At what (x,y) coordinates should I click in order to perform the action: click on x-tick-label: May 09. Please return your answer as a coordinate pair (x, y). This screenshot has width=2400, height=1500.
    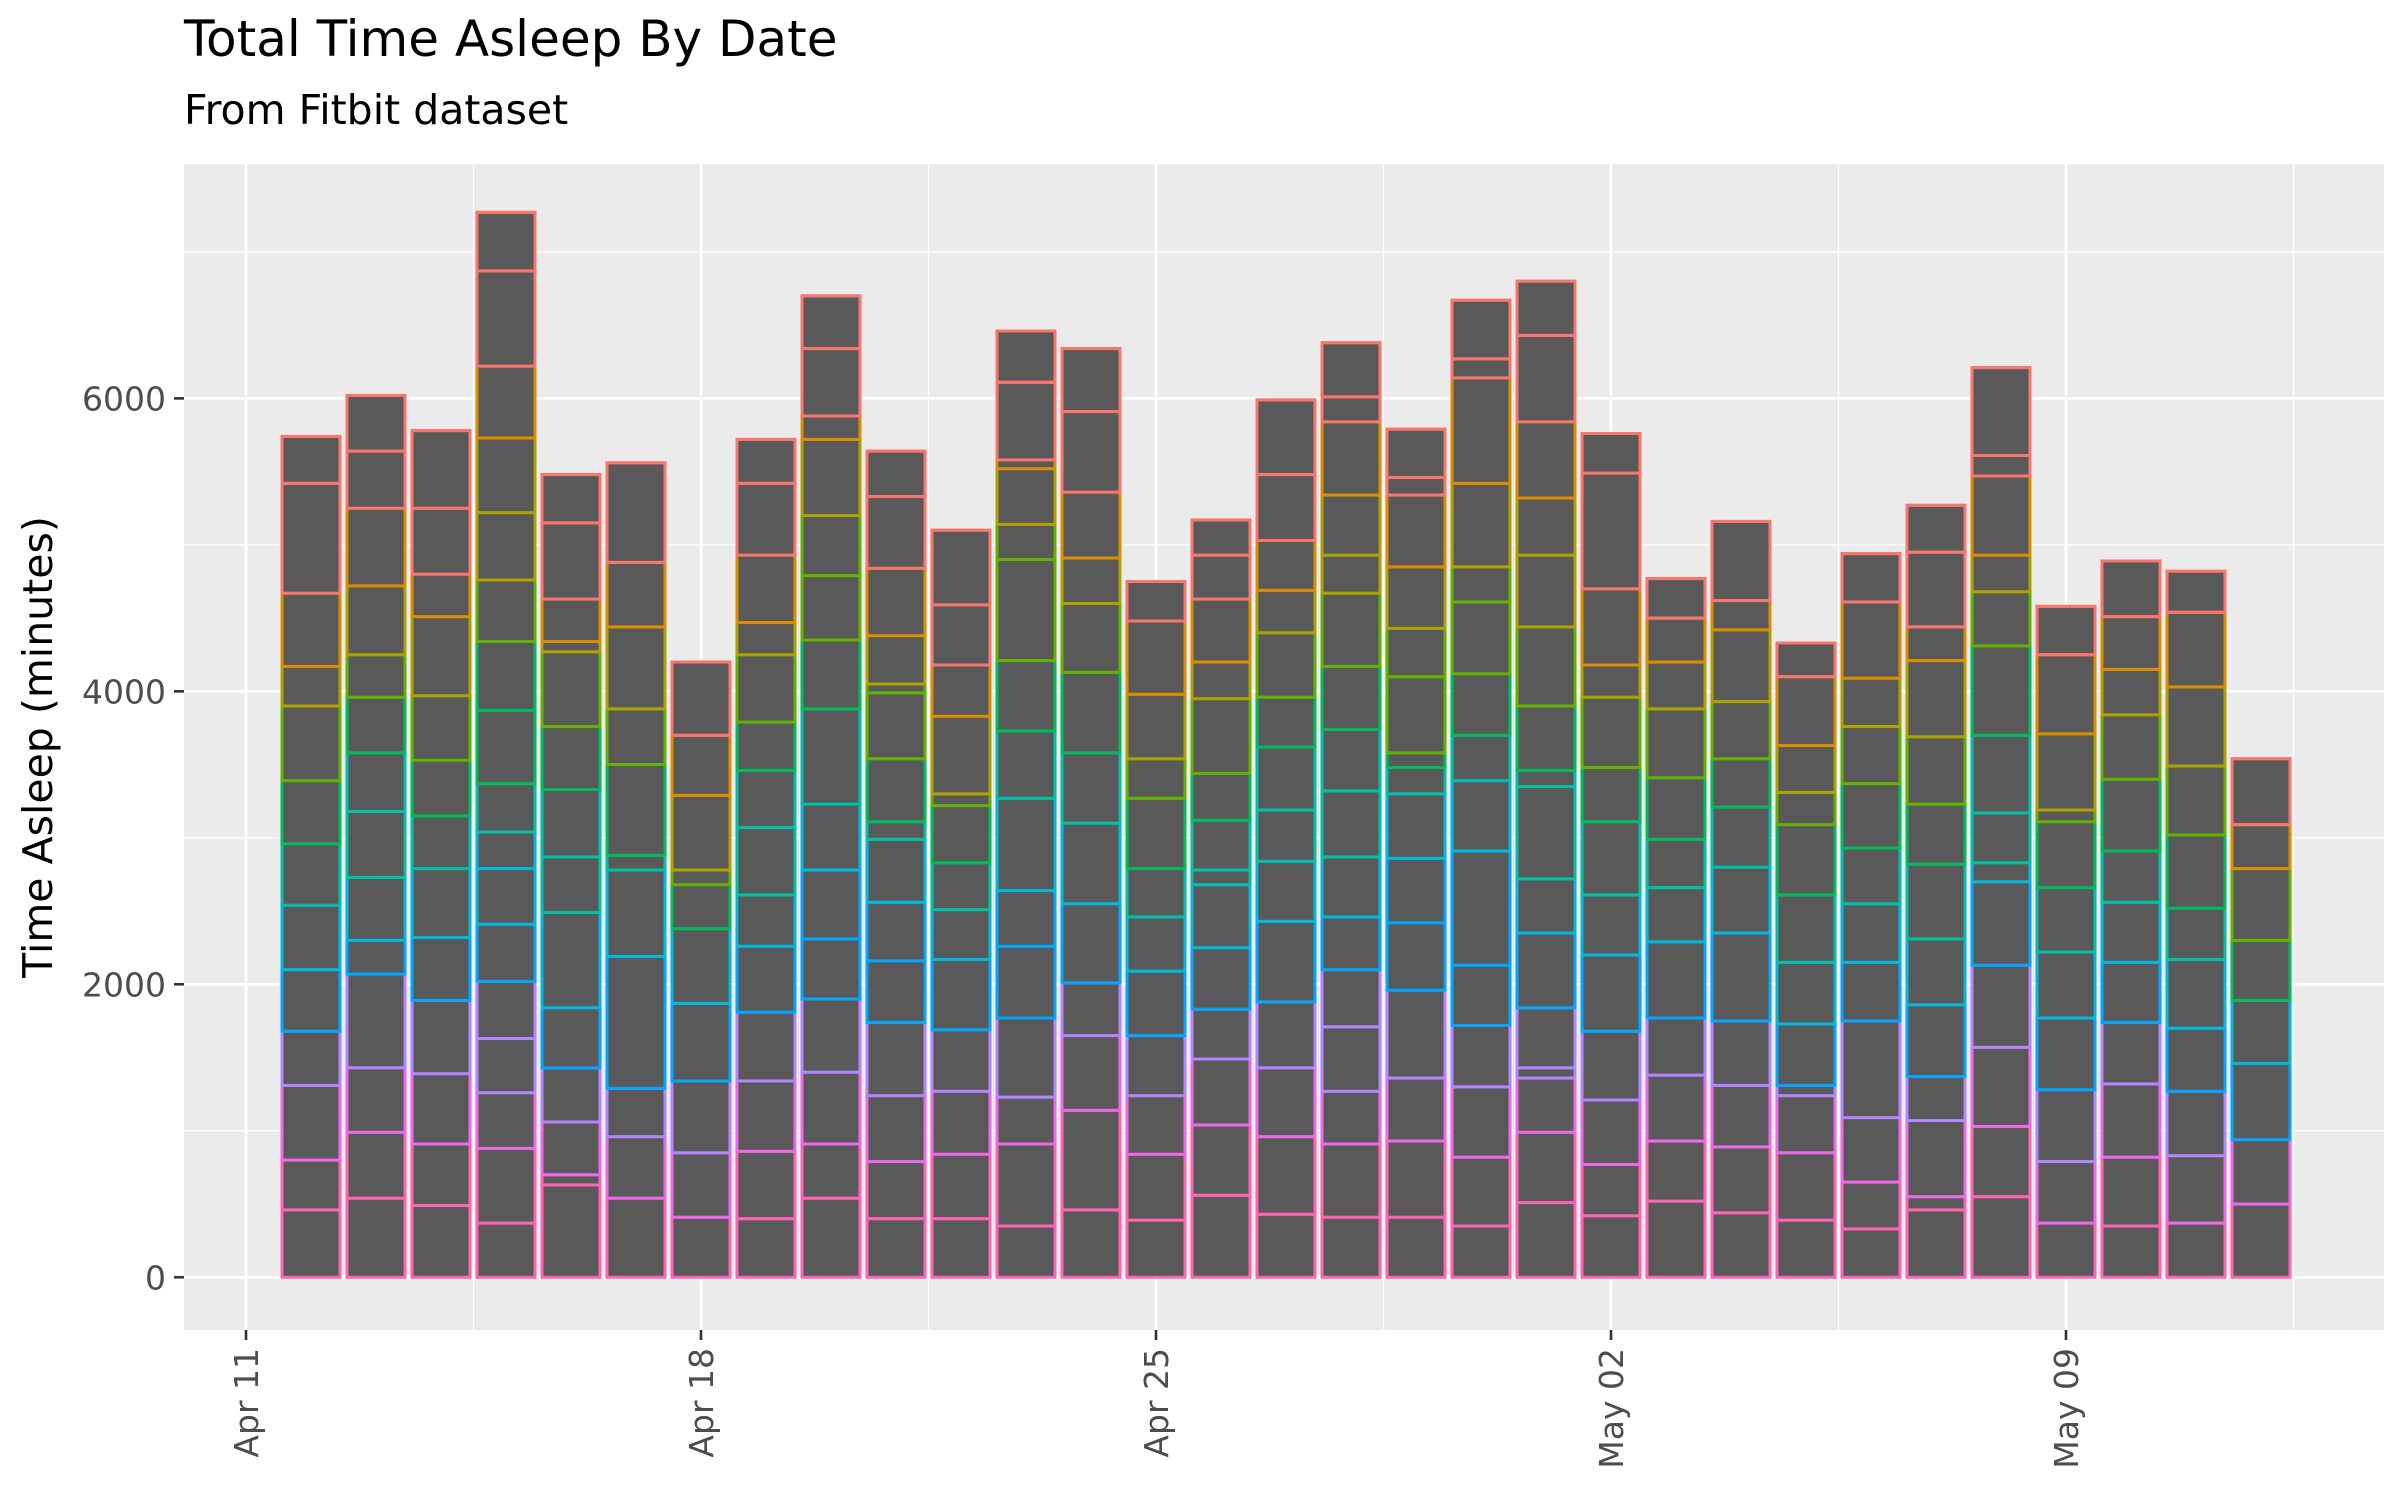
    Looking at the image, I should click on (2066, 1408).